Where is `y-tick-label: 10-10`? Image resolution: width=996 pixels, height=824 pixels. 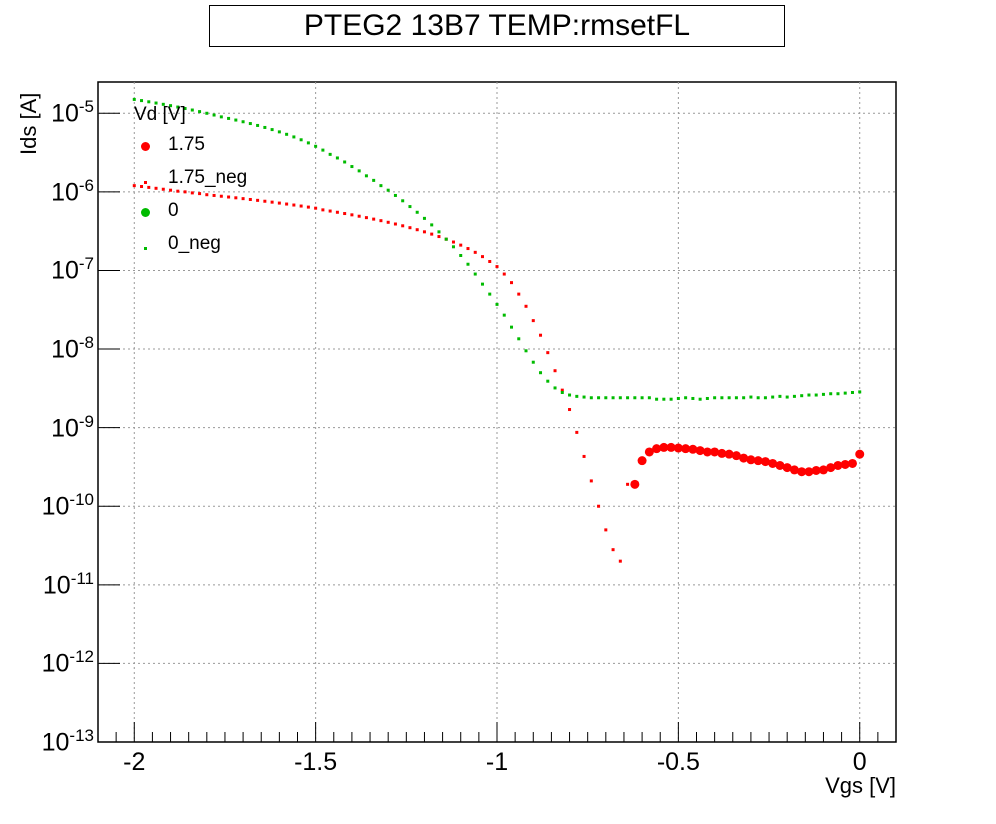
y-tick-label: 10-10 is located at coordinates (47, 505).